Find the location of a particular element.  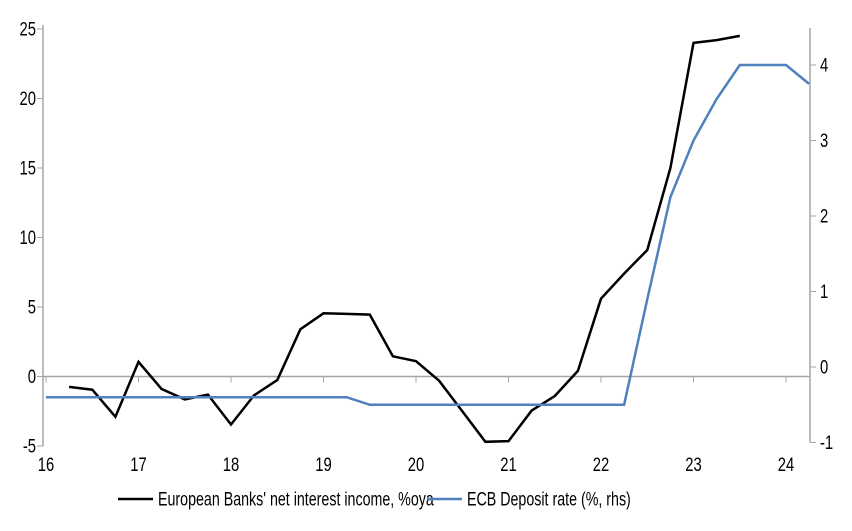

x-axis-tick-label: 24 is located at coordinates (786, 464).